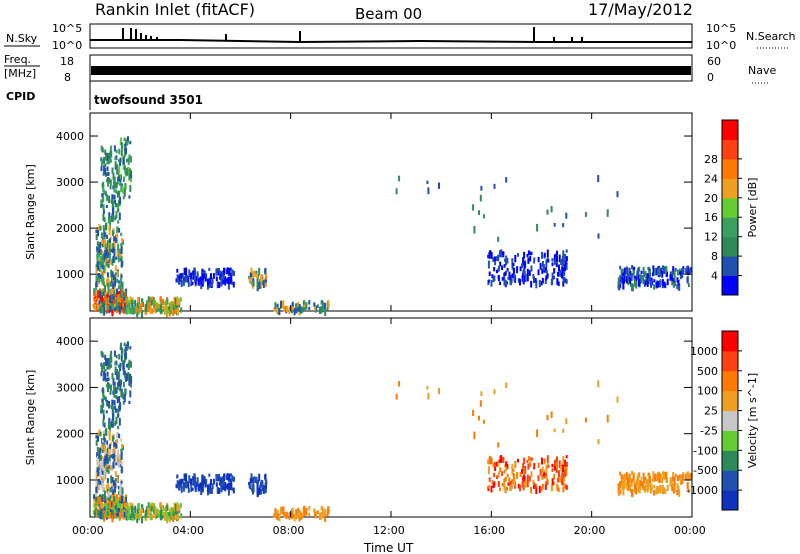  What do you see at coordinates (711, 411) in the screenshot?
I see `colorbar-tick-label: 25` at bounding box center [711, 411].